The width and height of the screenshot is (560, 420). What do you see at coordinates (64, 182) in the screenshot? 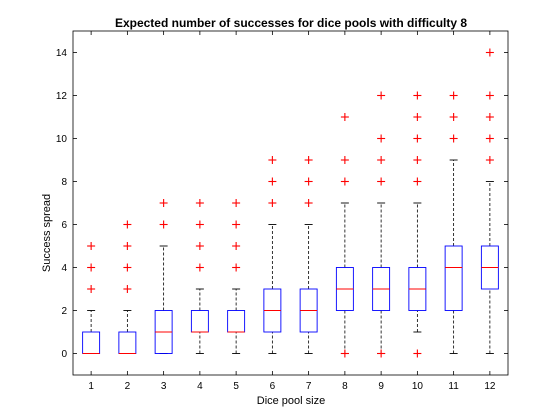
I see `y-tick-label: 8` at bounding box center [64, 182].